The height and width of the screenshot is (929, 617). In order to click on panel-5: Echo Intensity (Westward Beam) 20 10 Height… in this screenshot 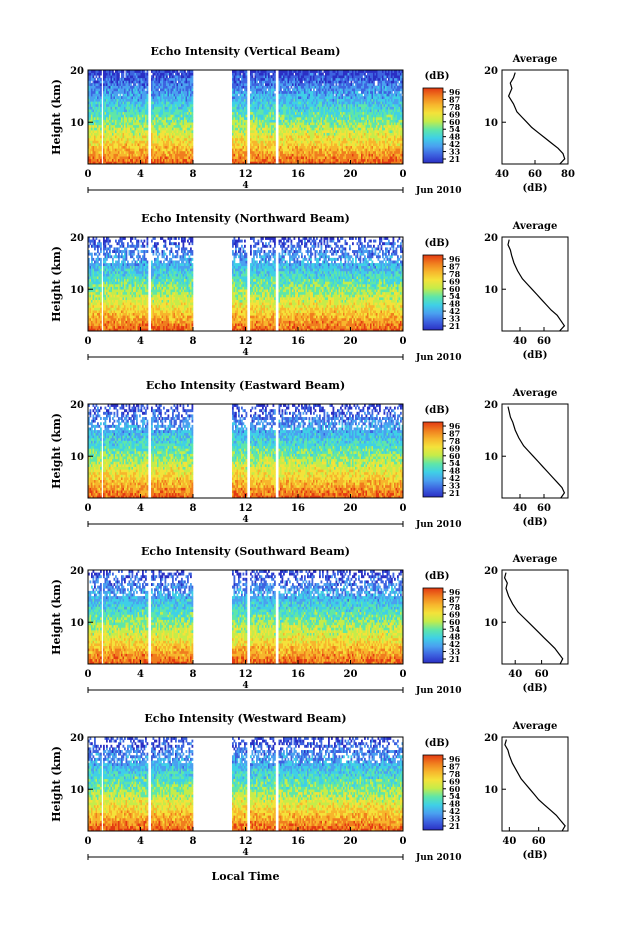, I will do `click(309, 787)`.